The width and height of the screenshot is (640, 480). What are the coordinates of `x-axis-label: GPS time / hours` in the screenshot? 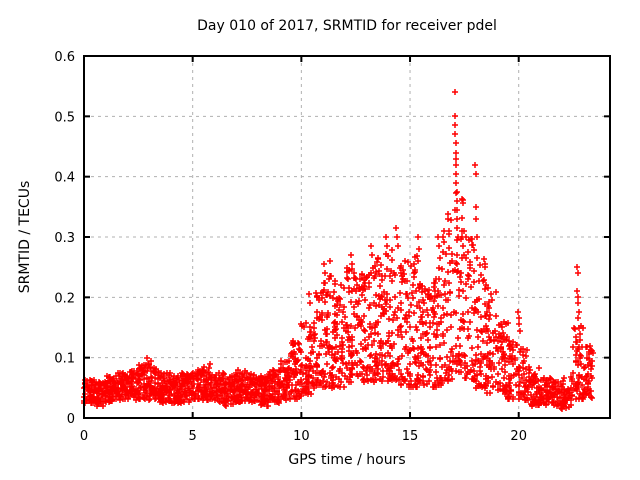 It's located at (347, 460).